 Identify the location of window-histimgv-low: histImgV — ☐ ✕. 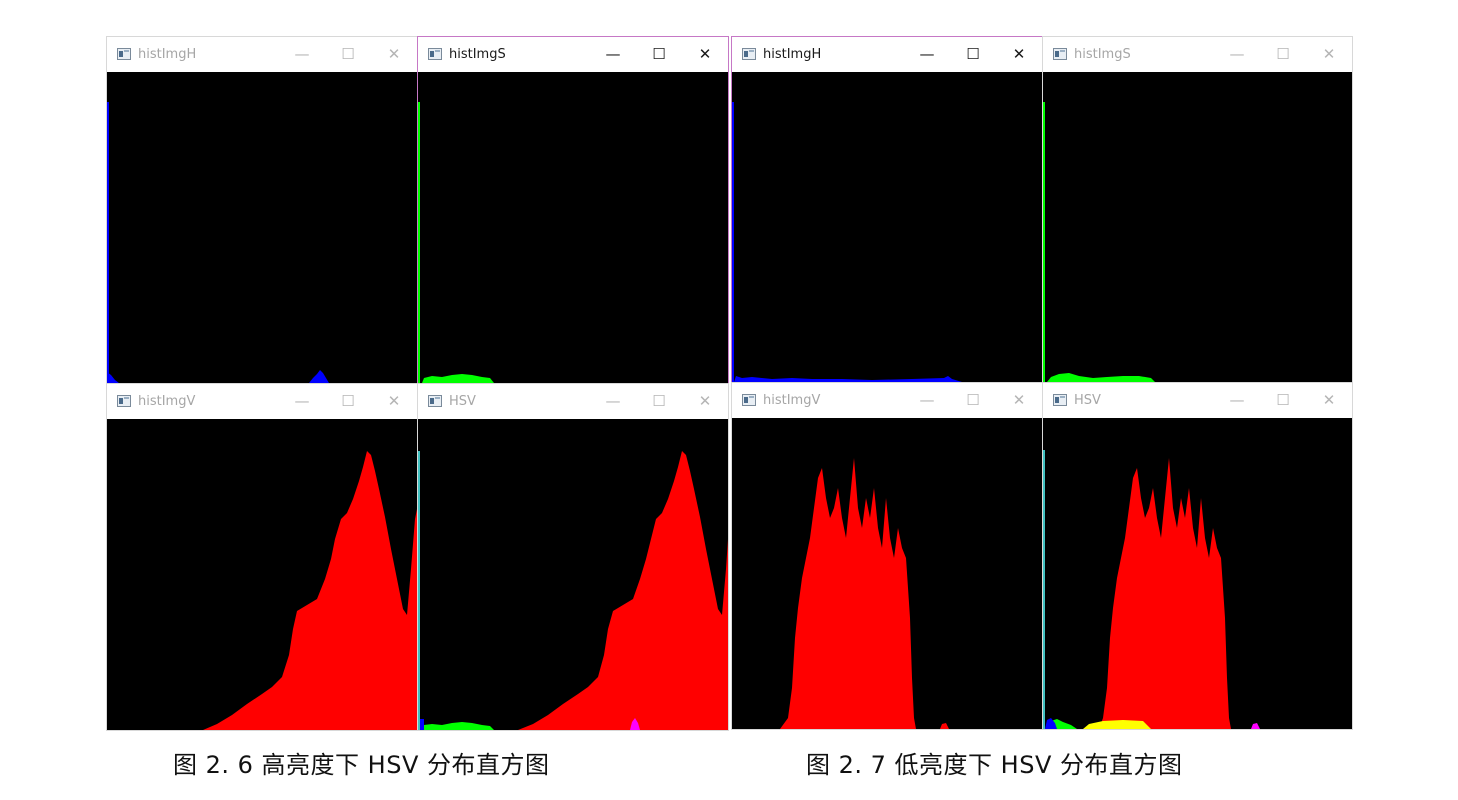
(887, 556).